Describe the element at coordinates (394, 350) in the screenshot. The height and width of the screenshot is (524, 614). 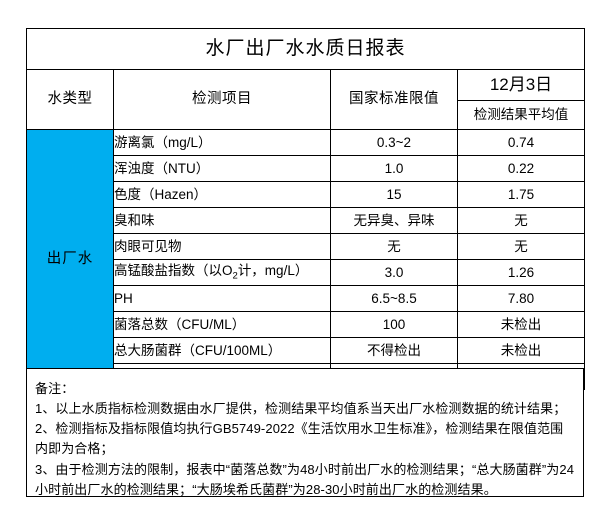
I see `standard-value: 不得检出` at that location.